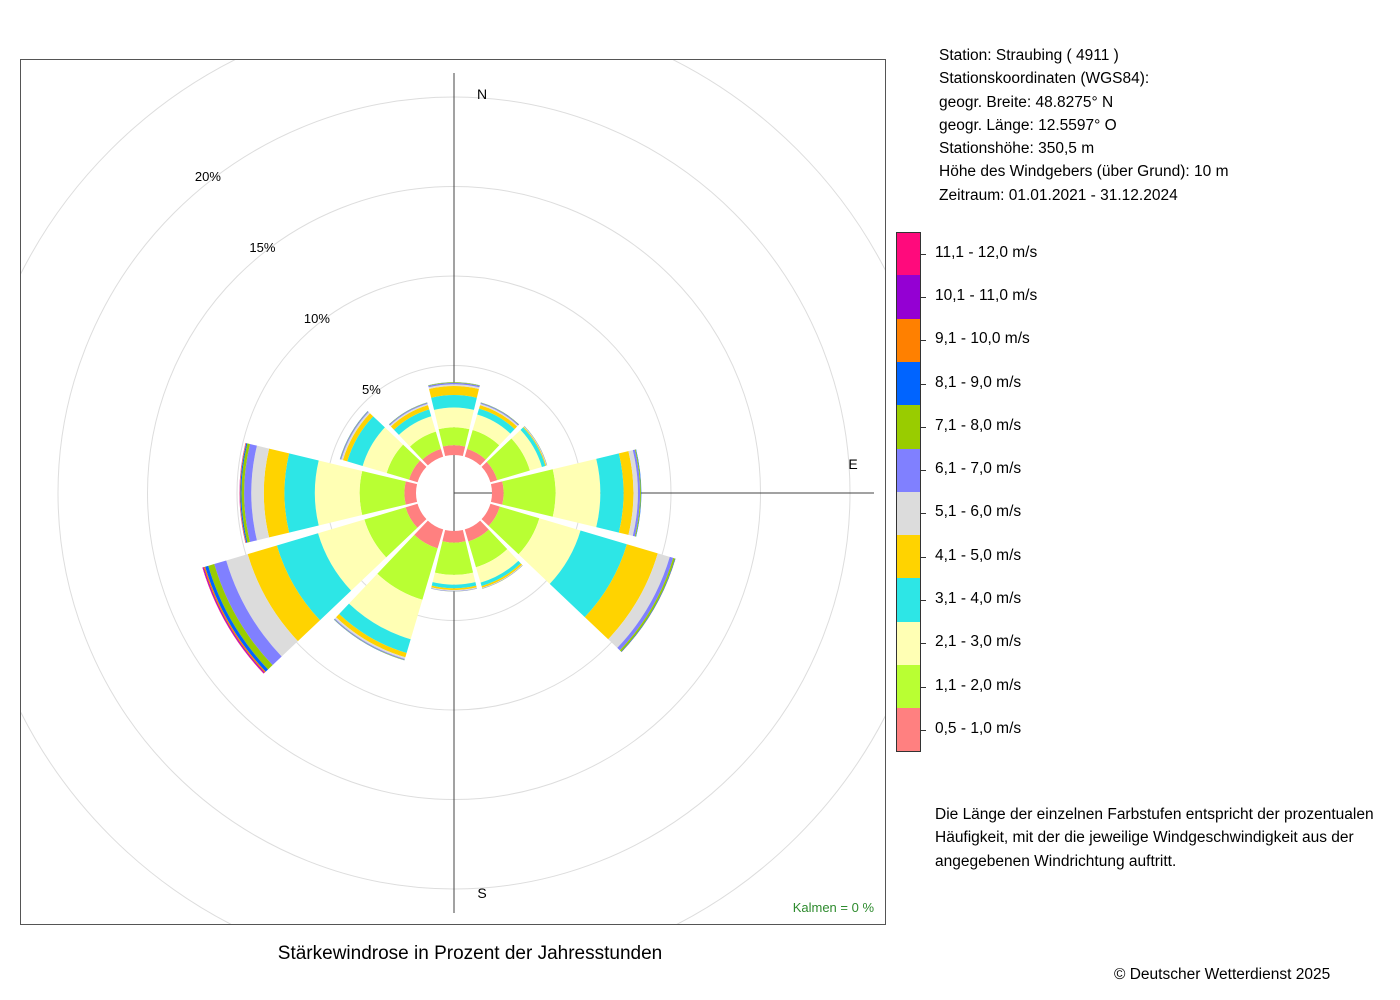 Image resolution: width=1400 pixels, height=1000 pixels. I want to click on legend-label: 7,1 - 8,0 m/s, so click(978, 425).